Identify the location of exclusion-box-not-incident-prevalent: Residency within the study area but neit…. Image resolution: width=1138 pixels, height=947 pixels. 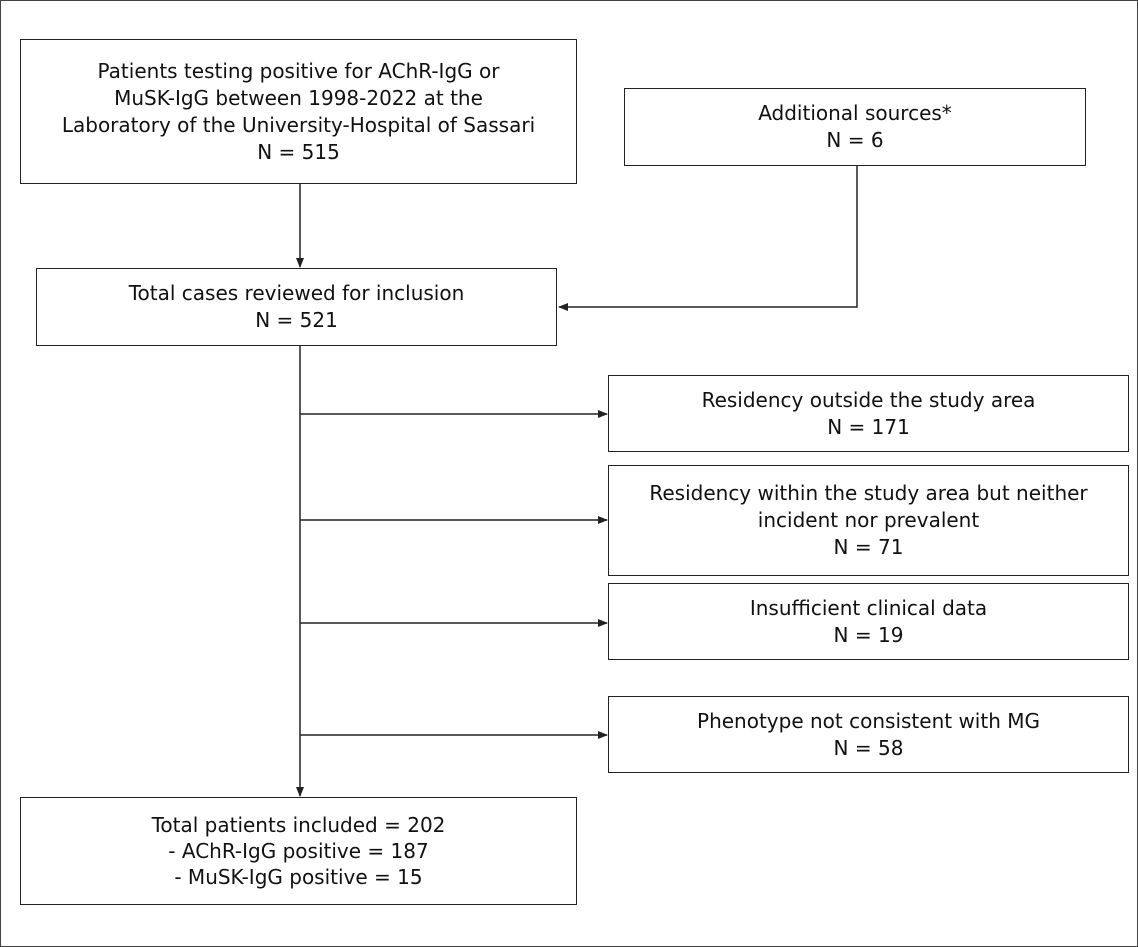
(868, 520).